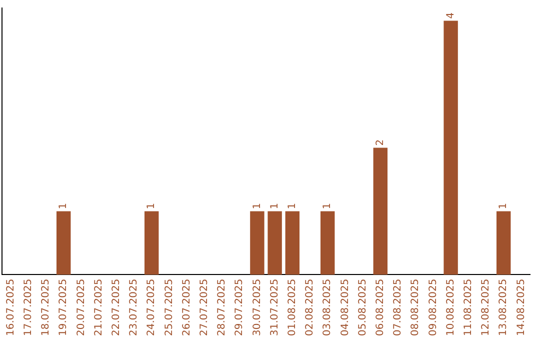 The width and height of the screenshot is (540, 340). I want to click on x-tick-label: 03.08.2025, so click(328, 307).